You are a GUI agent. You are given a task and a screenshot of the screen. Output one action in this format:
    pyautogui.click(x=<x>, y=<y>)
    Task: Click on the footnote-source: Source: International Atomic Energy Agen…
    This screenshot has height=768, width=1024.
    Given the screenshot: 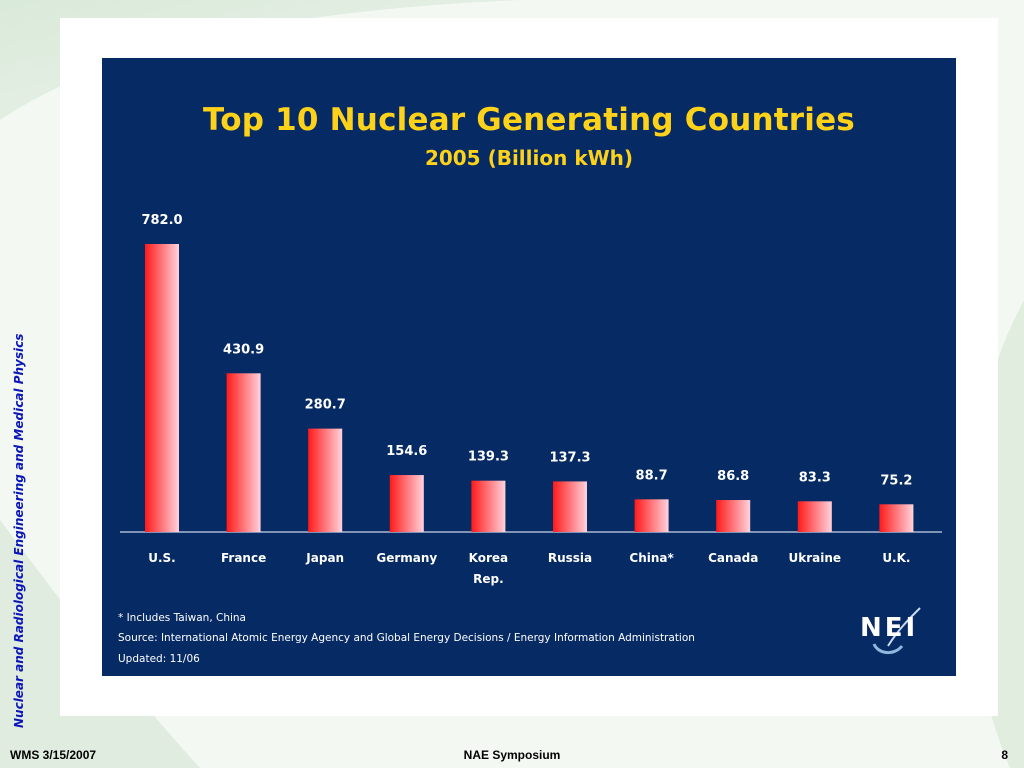 What is the action you would take?
    pyautogui.click(x=406, y=638)
    